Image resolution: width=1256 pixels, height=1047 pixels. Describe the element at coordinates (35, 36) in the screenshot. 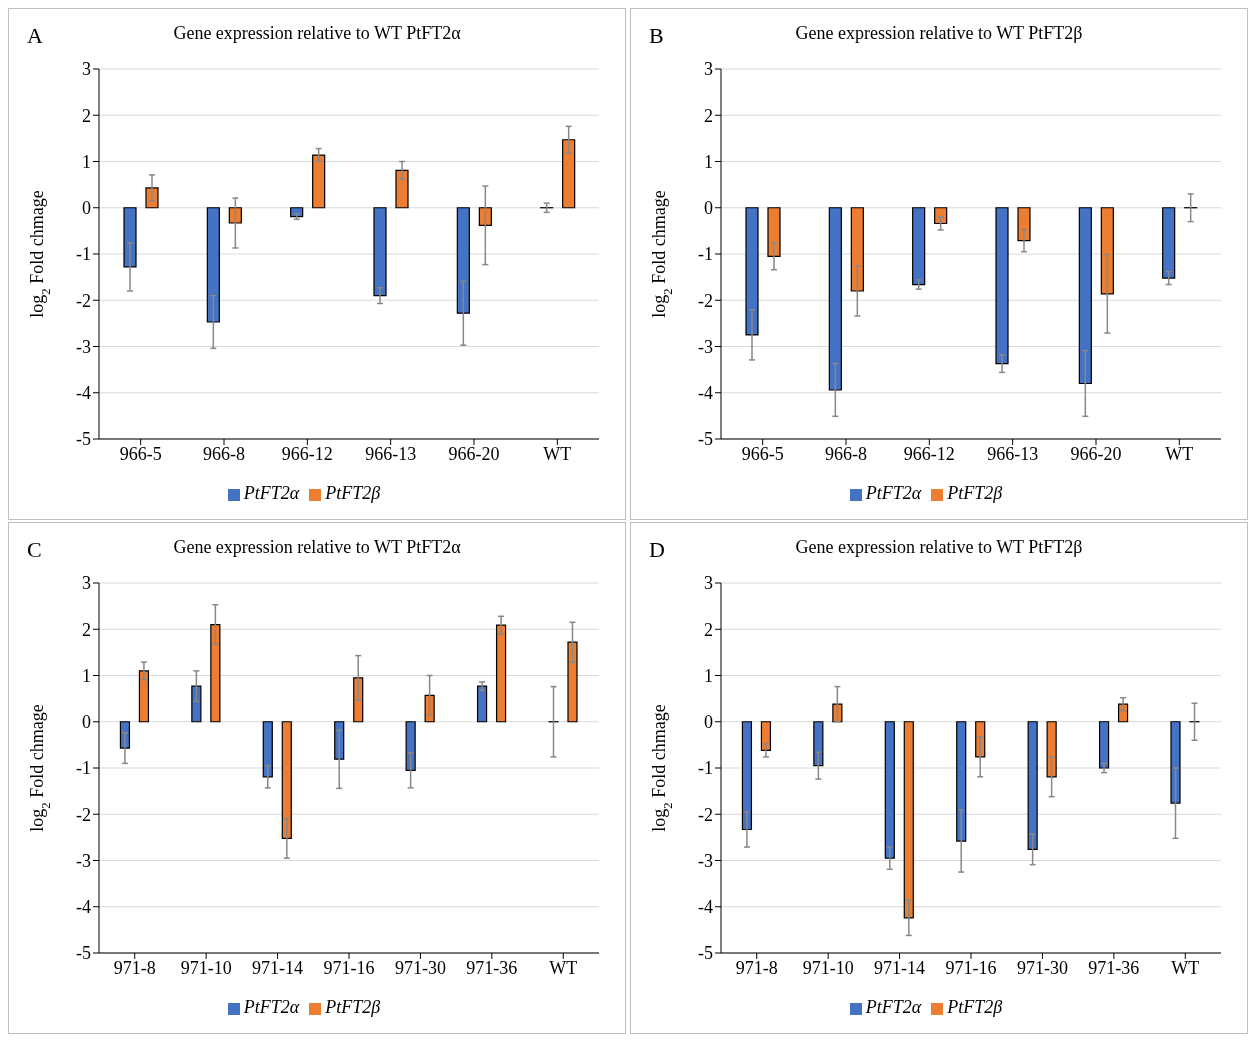

I see `text: A` at that location.